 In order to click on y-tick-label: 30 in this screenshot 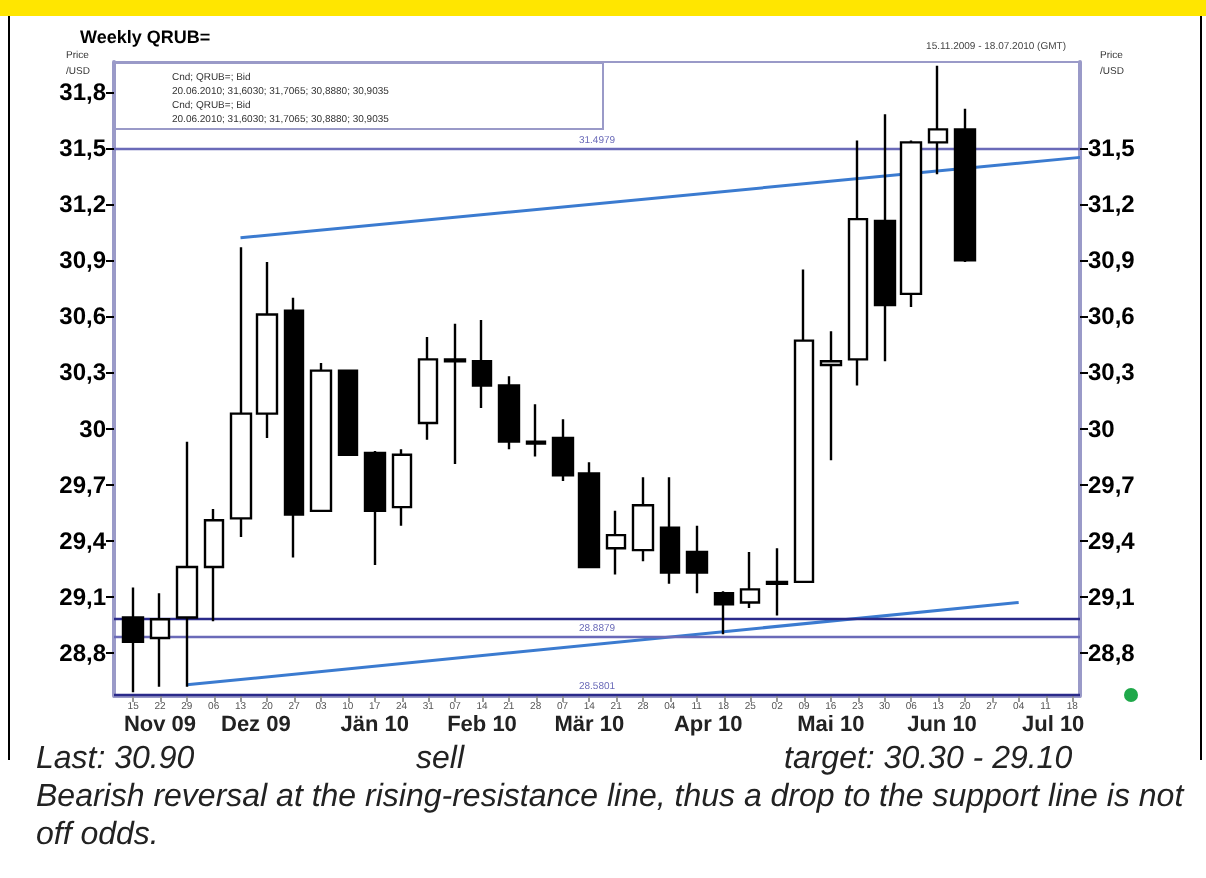, I will do `click(93, 428)`.